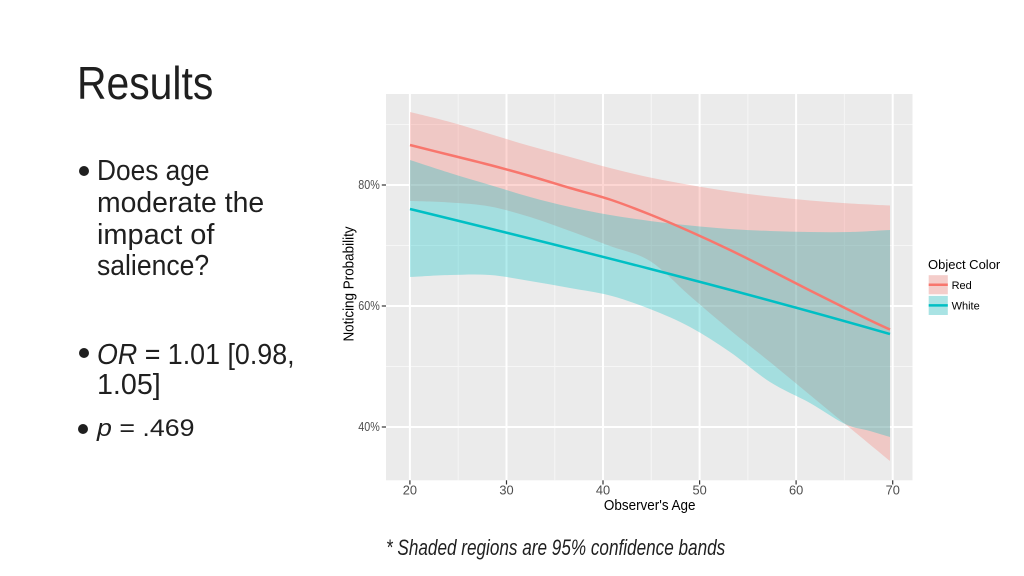 The height and width of the screenshot is (576, 1024). Describe the element at coordinates (650, 505) in the screenshot. I see `svg-text: Observer's Age` at that location.